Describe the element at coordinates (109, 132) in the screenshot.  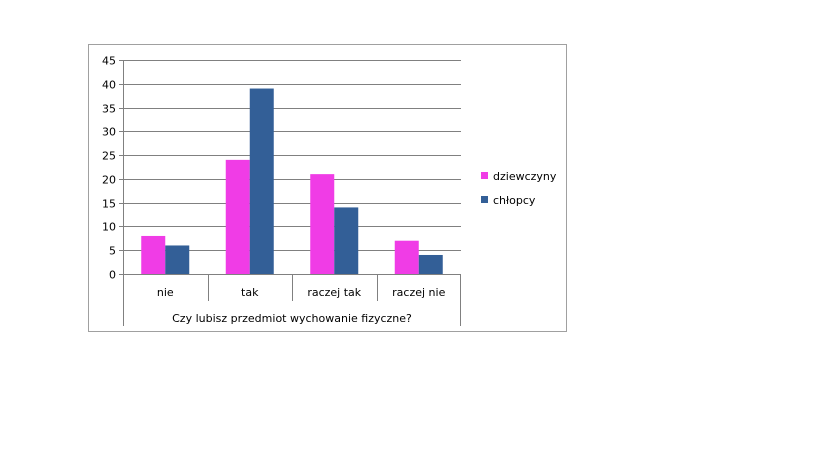
I see `y-tick-label: 30` at that location.